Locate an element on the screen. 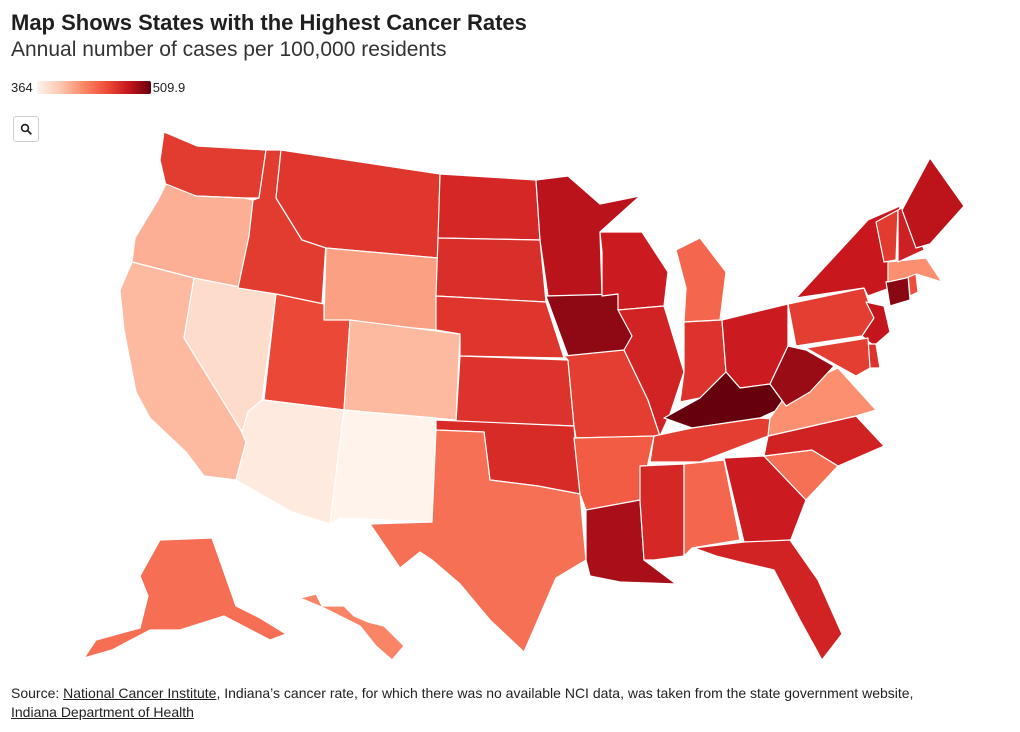  magnifier-icon is located at coordinates (26, 129).